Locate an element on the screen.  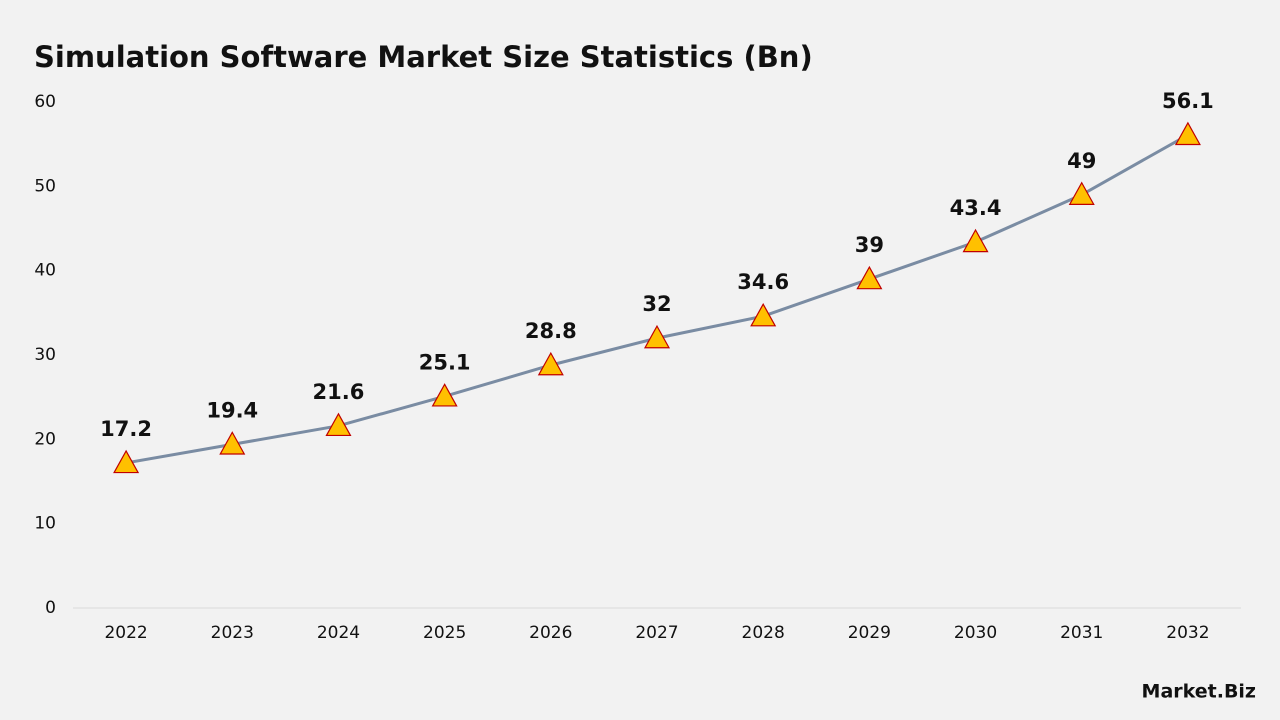
y-tick-label: 20 is located at coordinates (45, 439).